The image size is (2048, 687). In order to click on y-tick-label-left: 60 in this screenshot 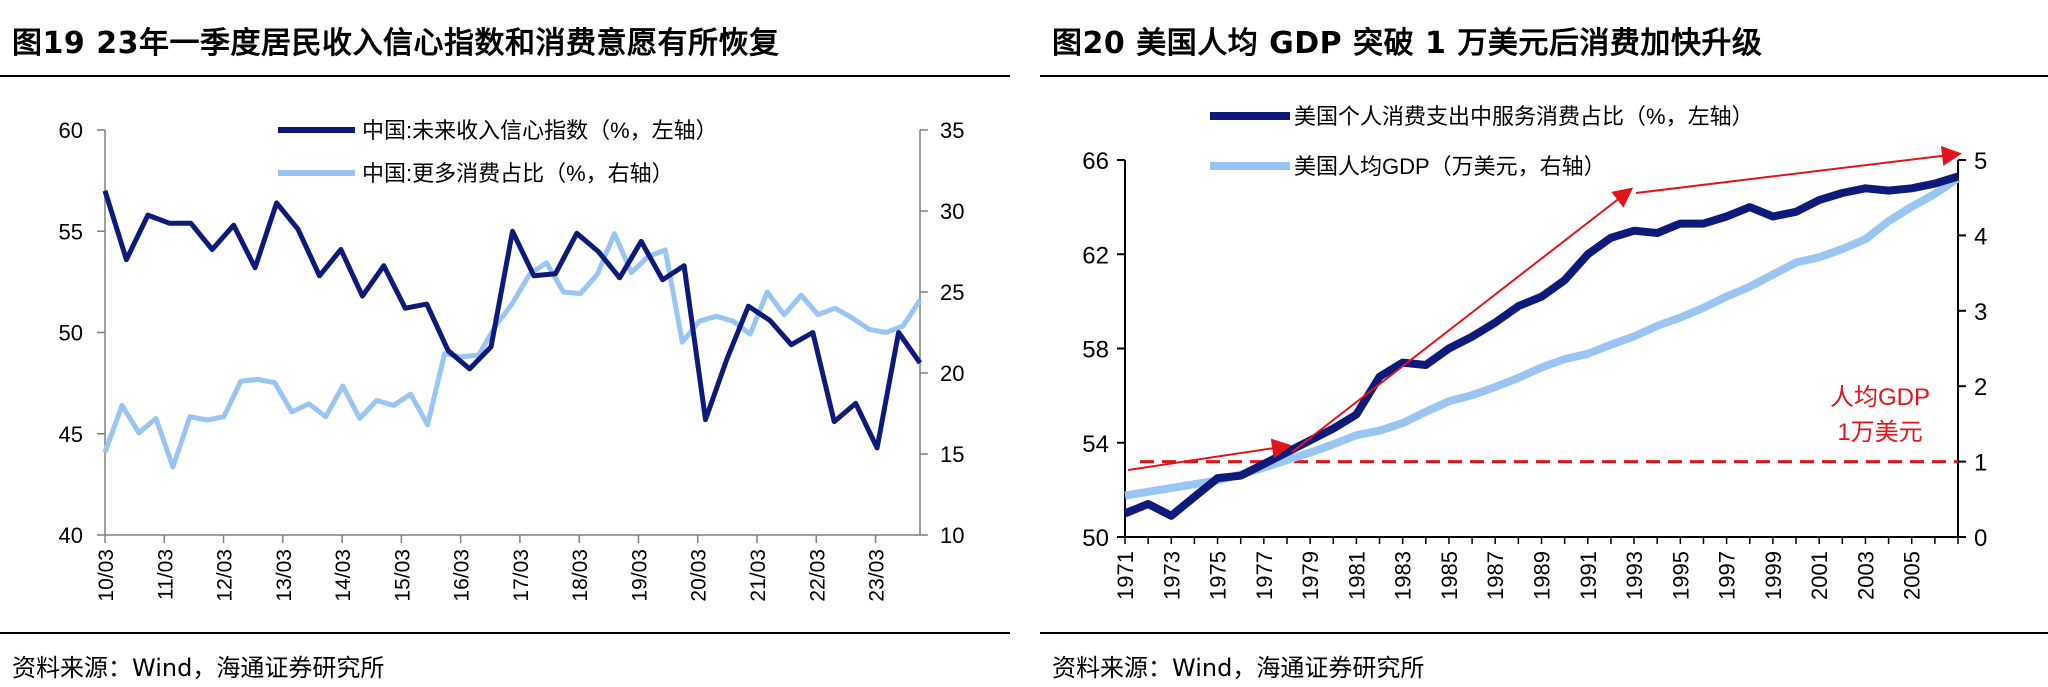, I will do `click(71, 130)`.